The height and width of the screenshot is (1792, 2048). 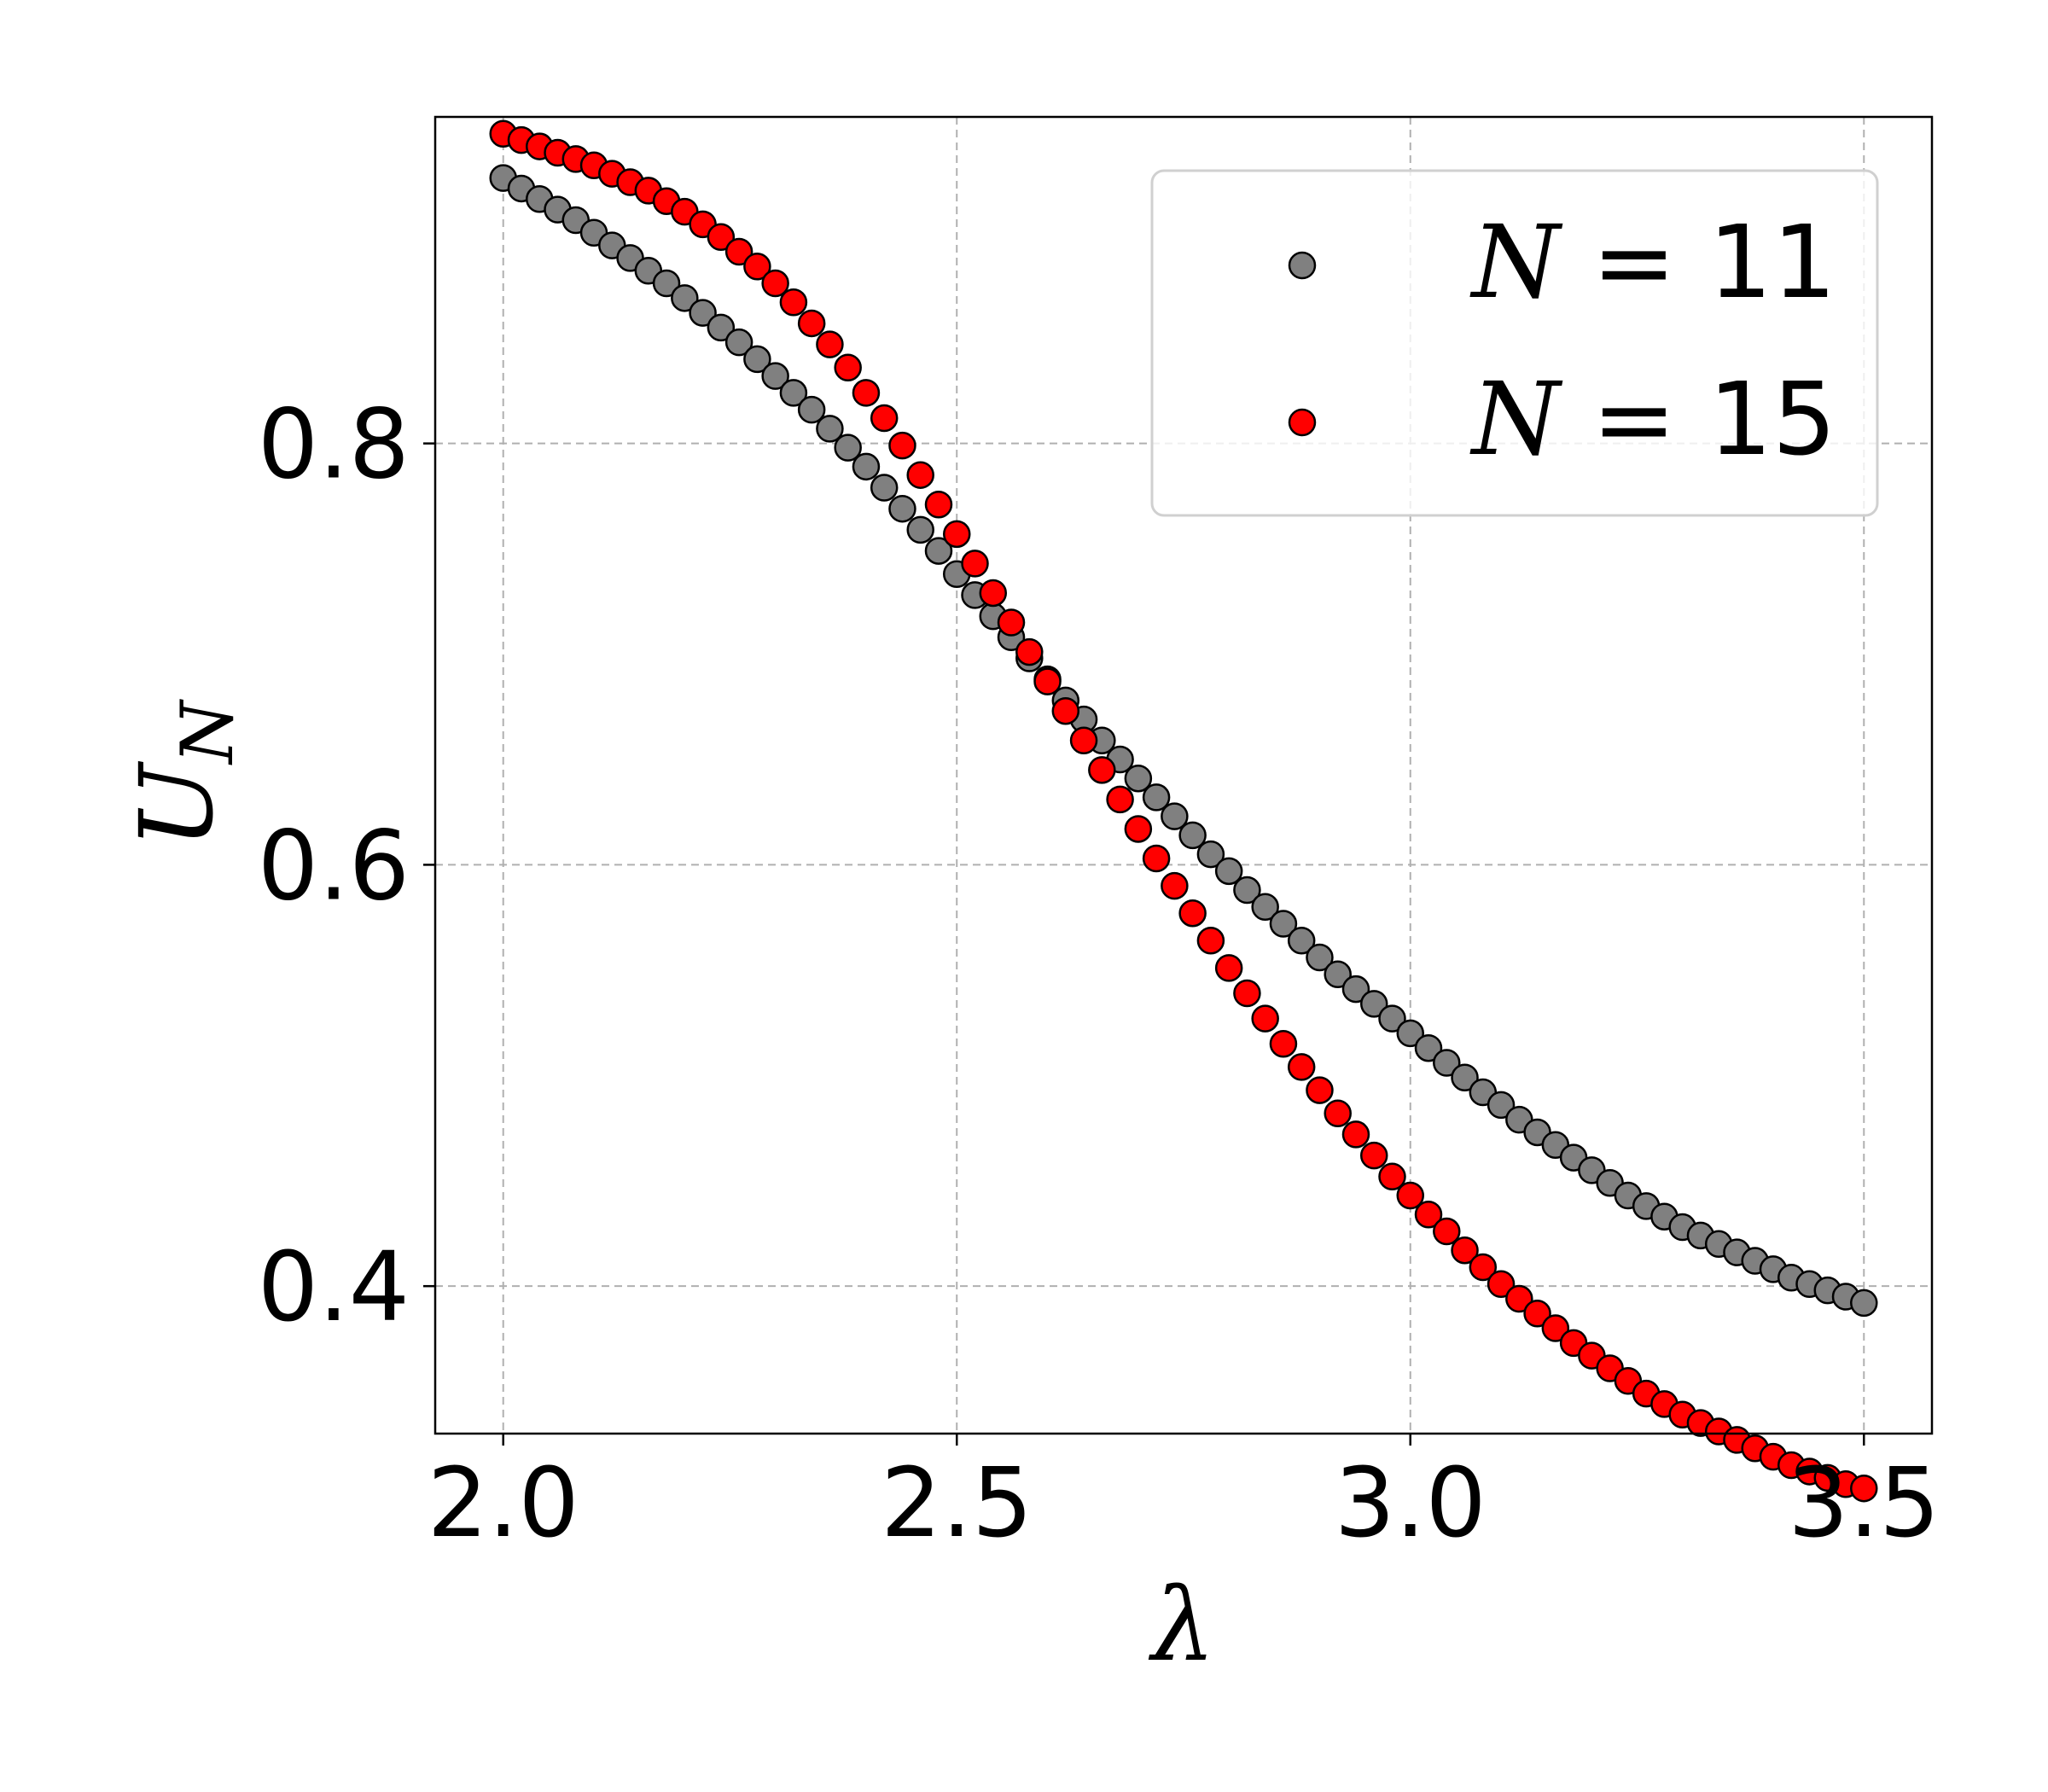 I want to click on y-tick-label: 0.4, so click(x=334, y=1287).